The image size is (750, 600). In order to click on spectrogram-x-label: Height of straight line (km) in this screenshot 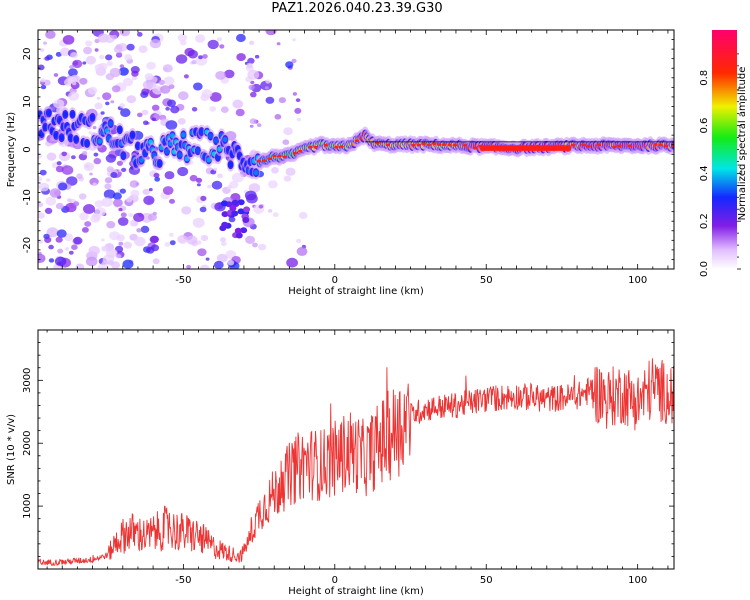, I will do `click(356, 291)`.